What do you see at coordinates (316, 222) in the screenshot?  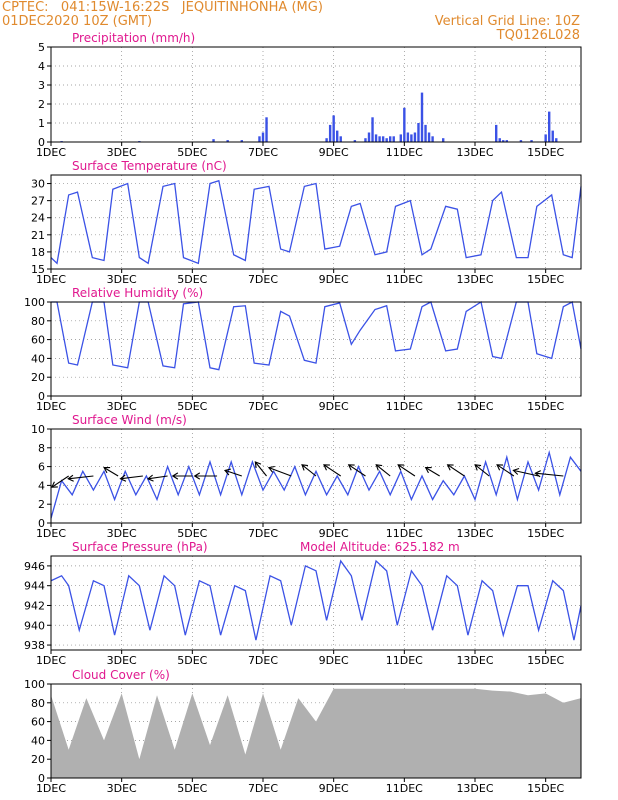 I see `panel-2-frame` at bounding box center [316, 222].